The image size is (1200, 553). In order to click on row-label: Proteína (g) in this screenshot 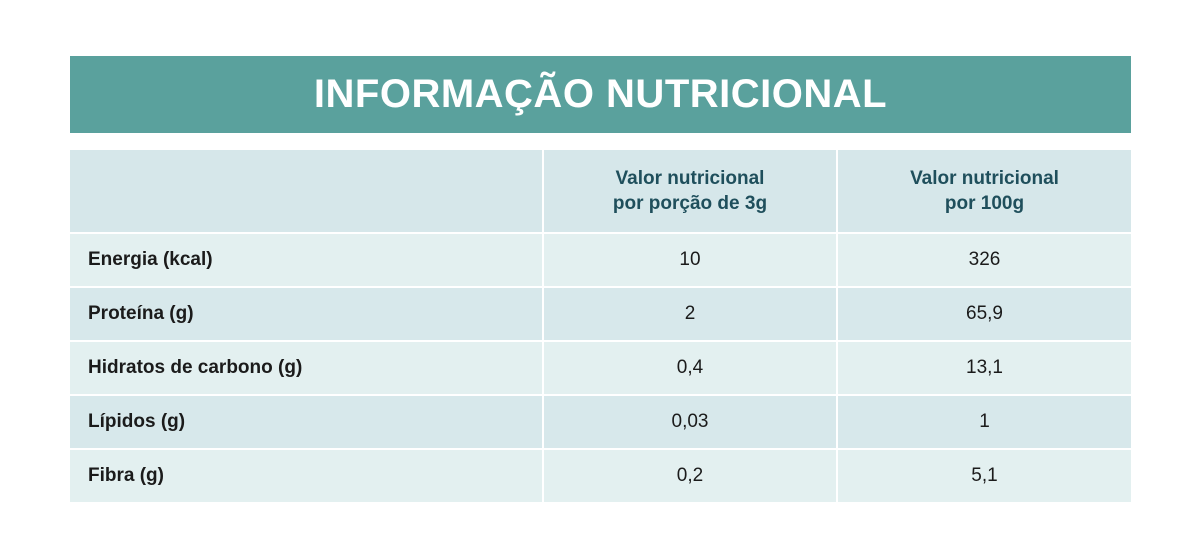, I will do `click(306, 314)`.